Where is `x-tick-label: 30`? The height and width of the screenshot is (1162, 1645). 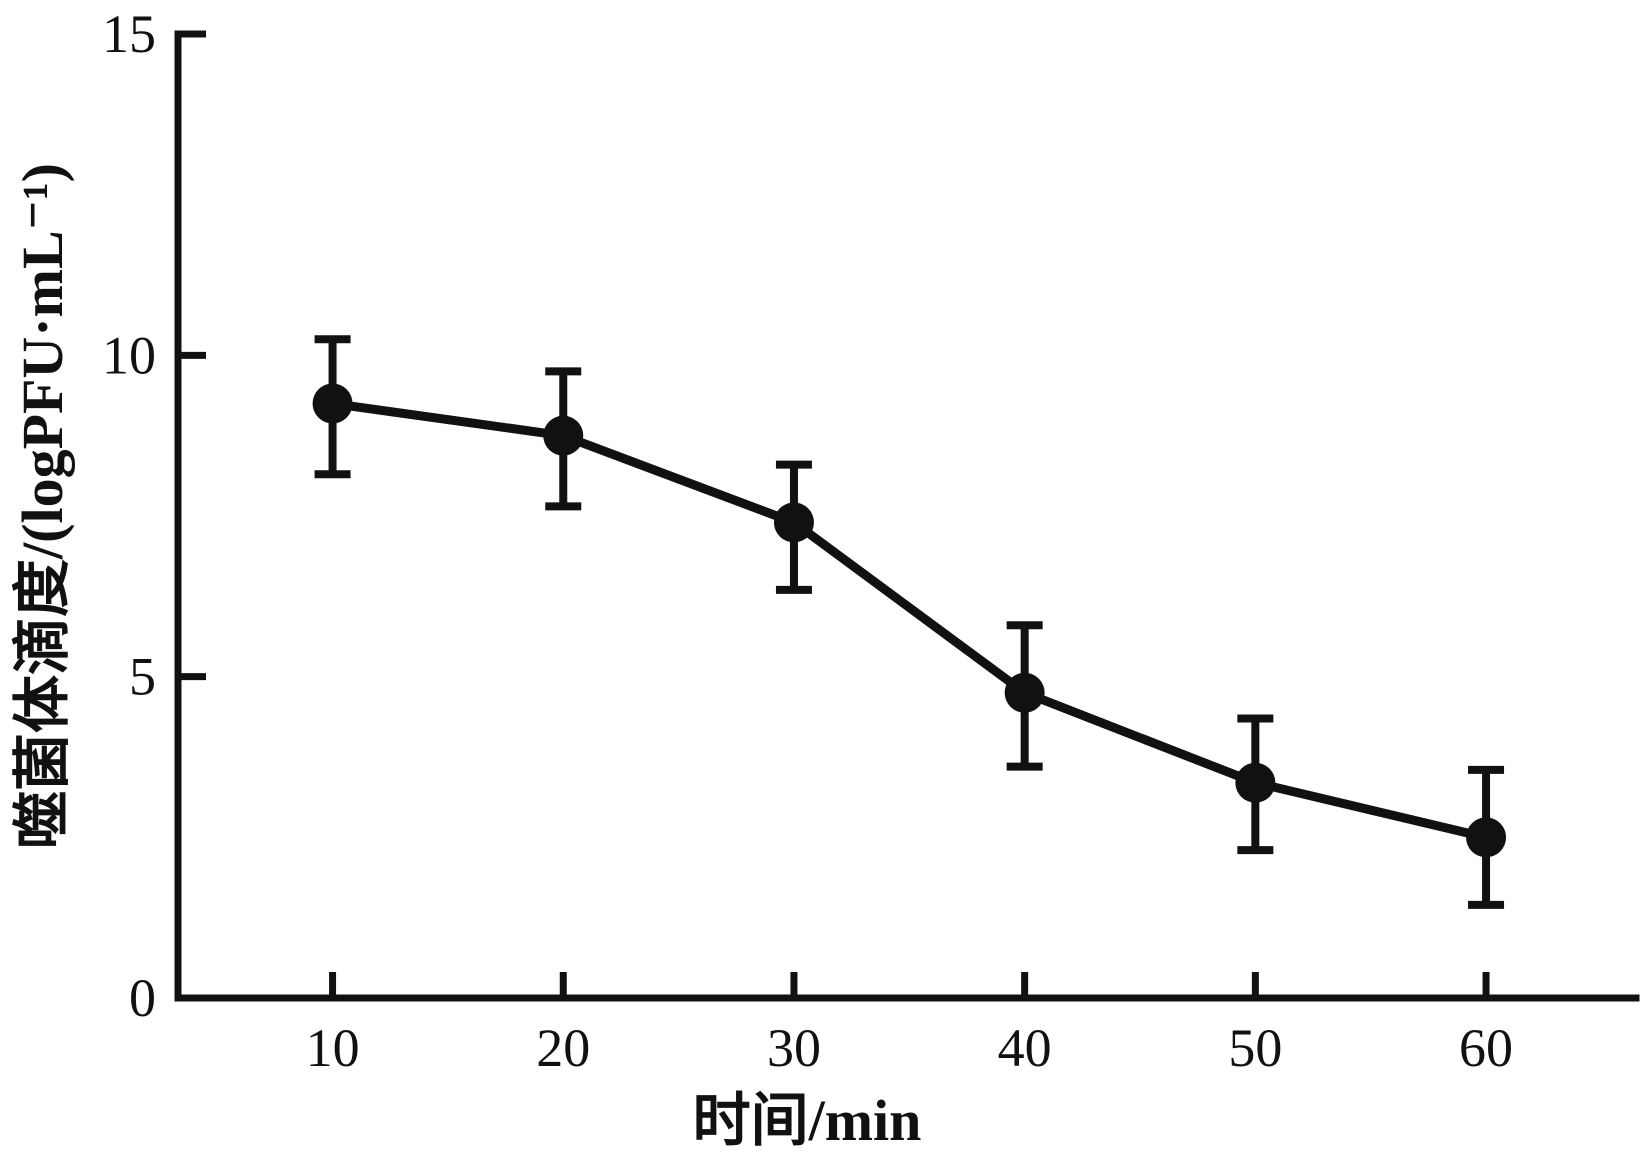
x-tick-label: 30 is located at coordinates (794, 1048).